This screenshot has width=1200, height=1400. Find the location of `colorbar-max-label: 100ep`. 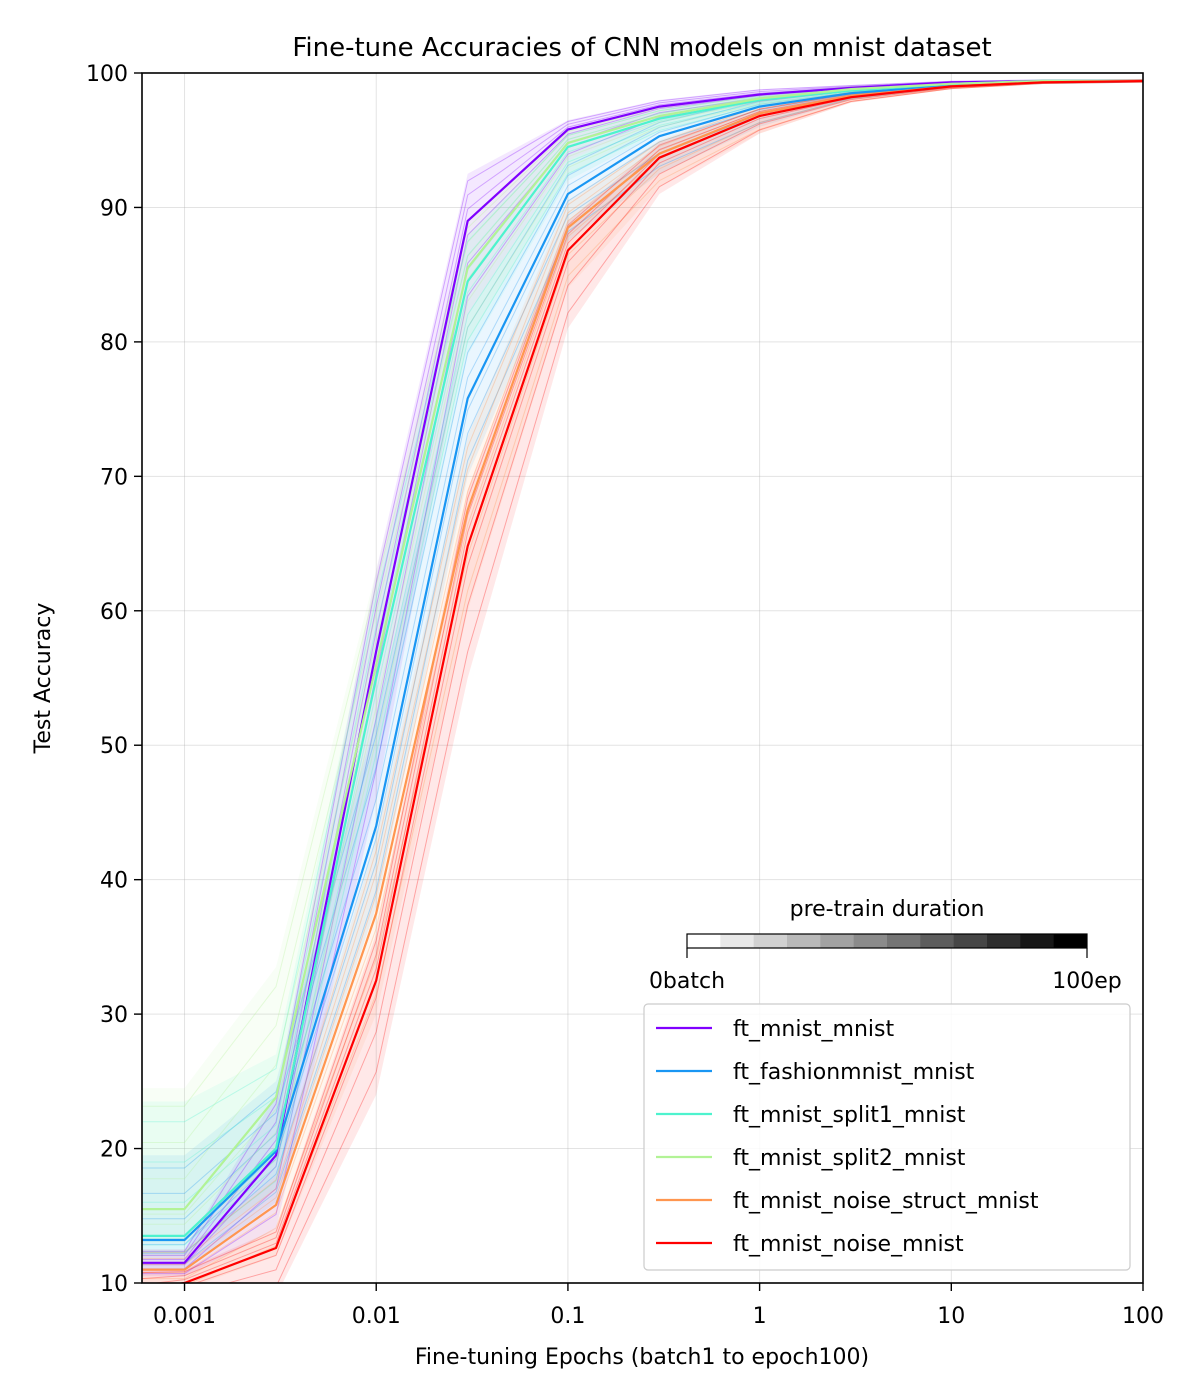

colorbar-max-label: 100ep is located at coordinates (1087, 981).